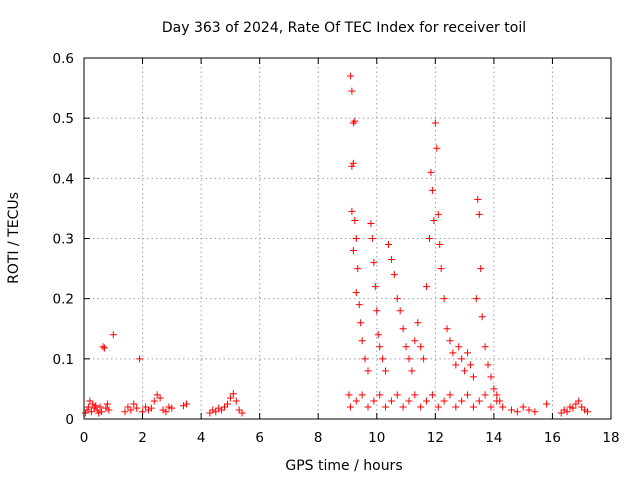  Describe the element at coordinates (142, 438) in the screenshot. I see `x-tick-label: 2` at that location.